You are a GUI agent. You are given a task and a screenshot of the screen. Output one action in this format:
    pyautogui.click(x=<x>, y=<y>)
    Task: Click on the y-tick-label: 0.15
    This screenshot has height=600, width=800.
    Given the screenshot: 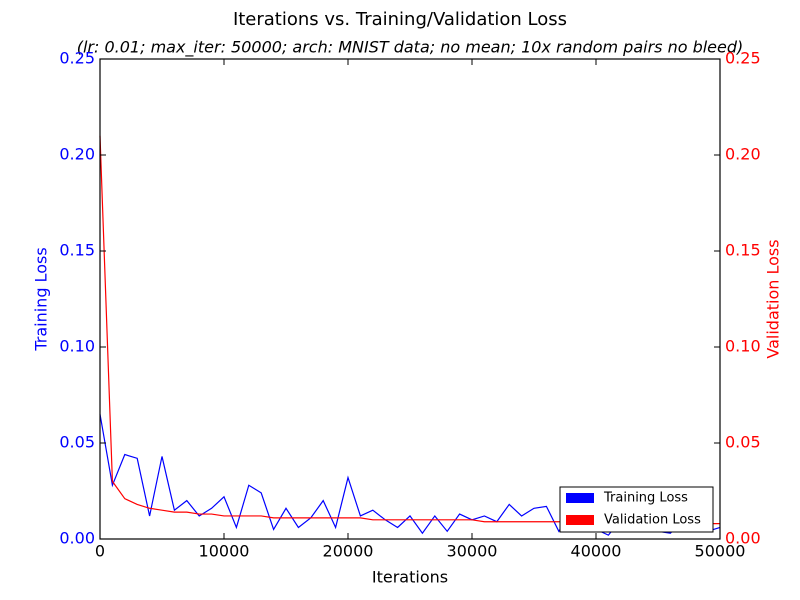 What is the action you would take?
    pyautogui.click(x=77, y=250)
    